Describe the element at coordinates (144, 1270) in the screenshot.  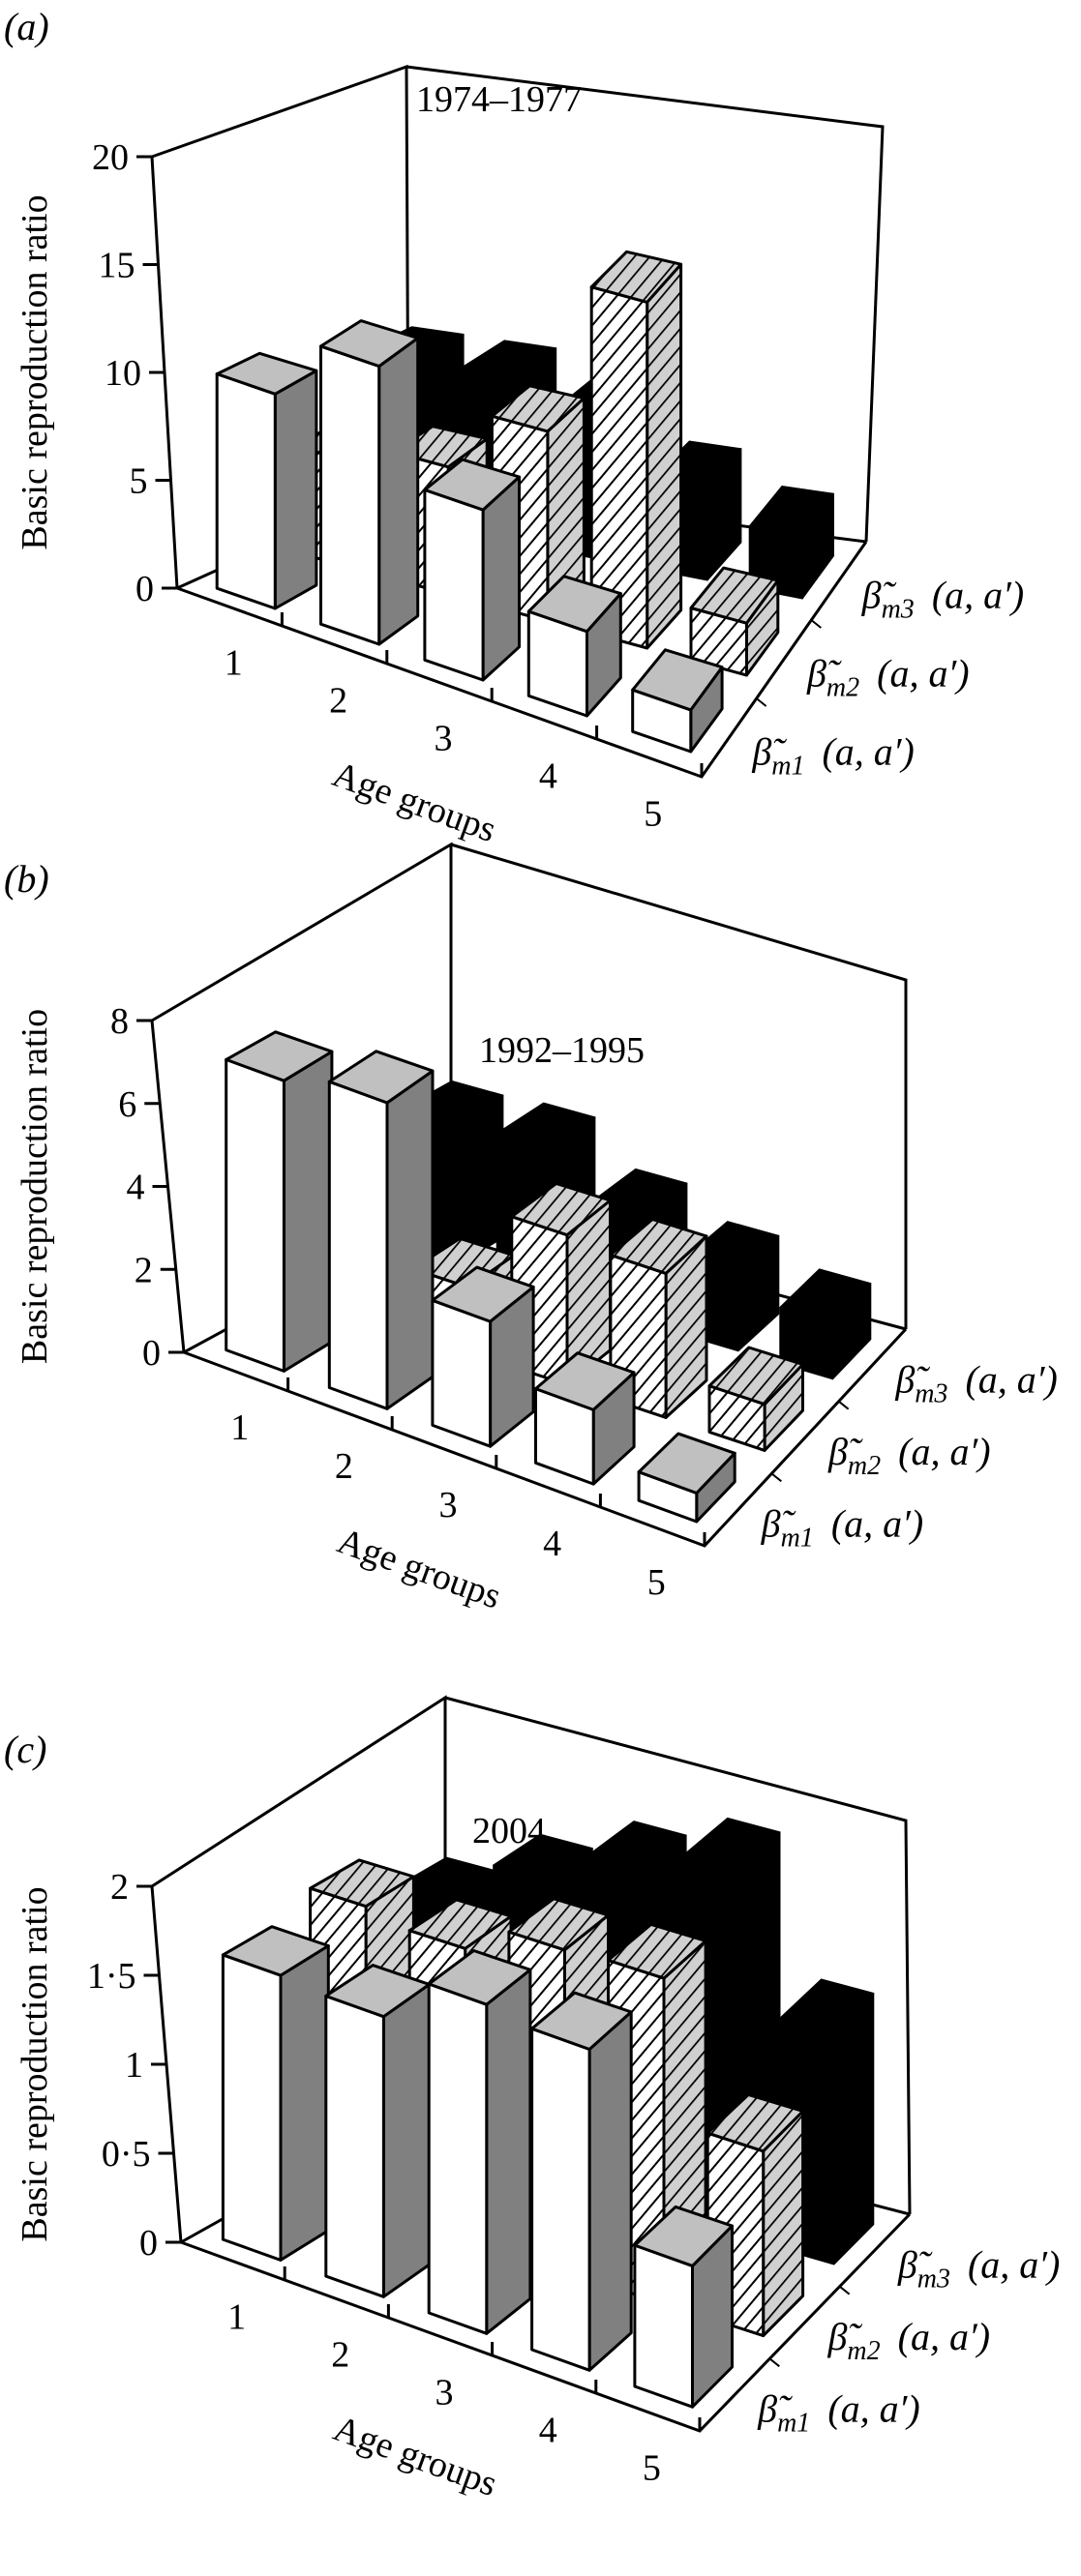
I see `y-tick-label: 2` at that location.